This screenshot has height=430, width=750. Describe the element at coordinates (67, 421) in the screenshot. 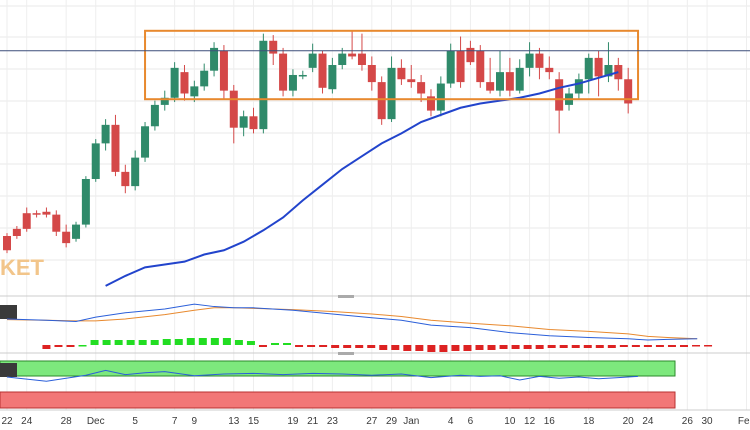

I see `x-tick-label: 28` at that location.